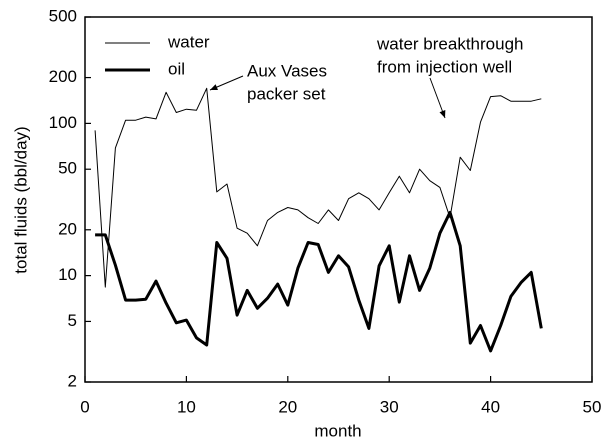 Image resolution: width=602 pixels, height=442 pixels. What do you see at coordinates (63, 122) in the screenshot?
I see `y-tick-label: 100` at bounding box center [63, 122].